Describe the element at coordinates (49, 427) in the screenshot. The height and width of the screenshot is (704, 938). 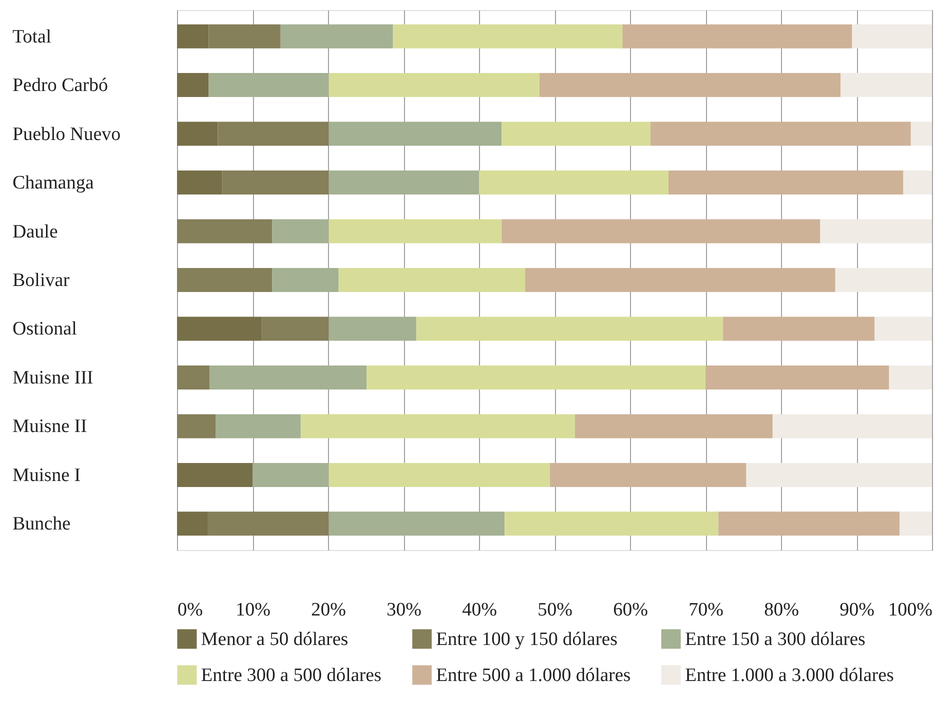
I see `y-tick-label: Muisne II` at that location.